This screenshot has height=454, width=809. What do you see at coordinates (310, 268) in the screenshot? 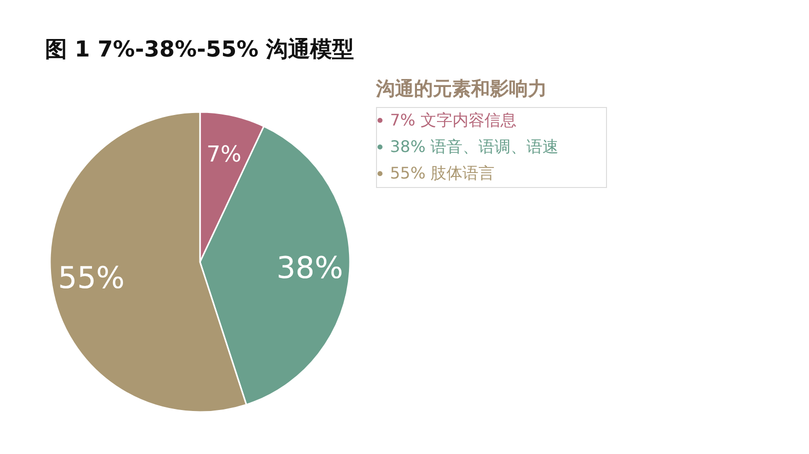
I see `data-label: 38%` at bounding box center [310, 268].